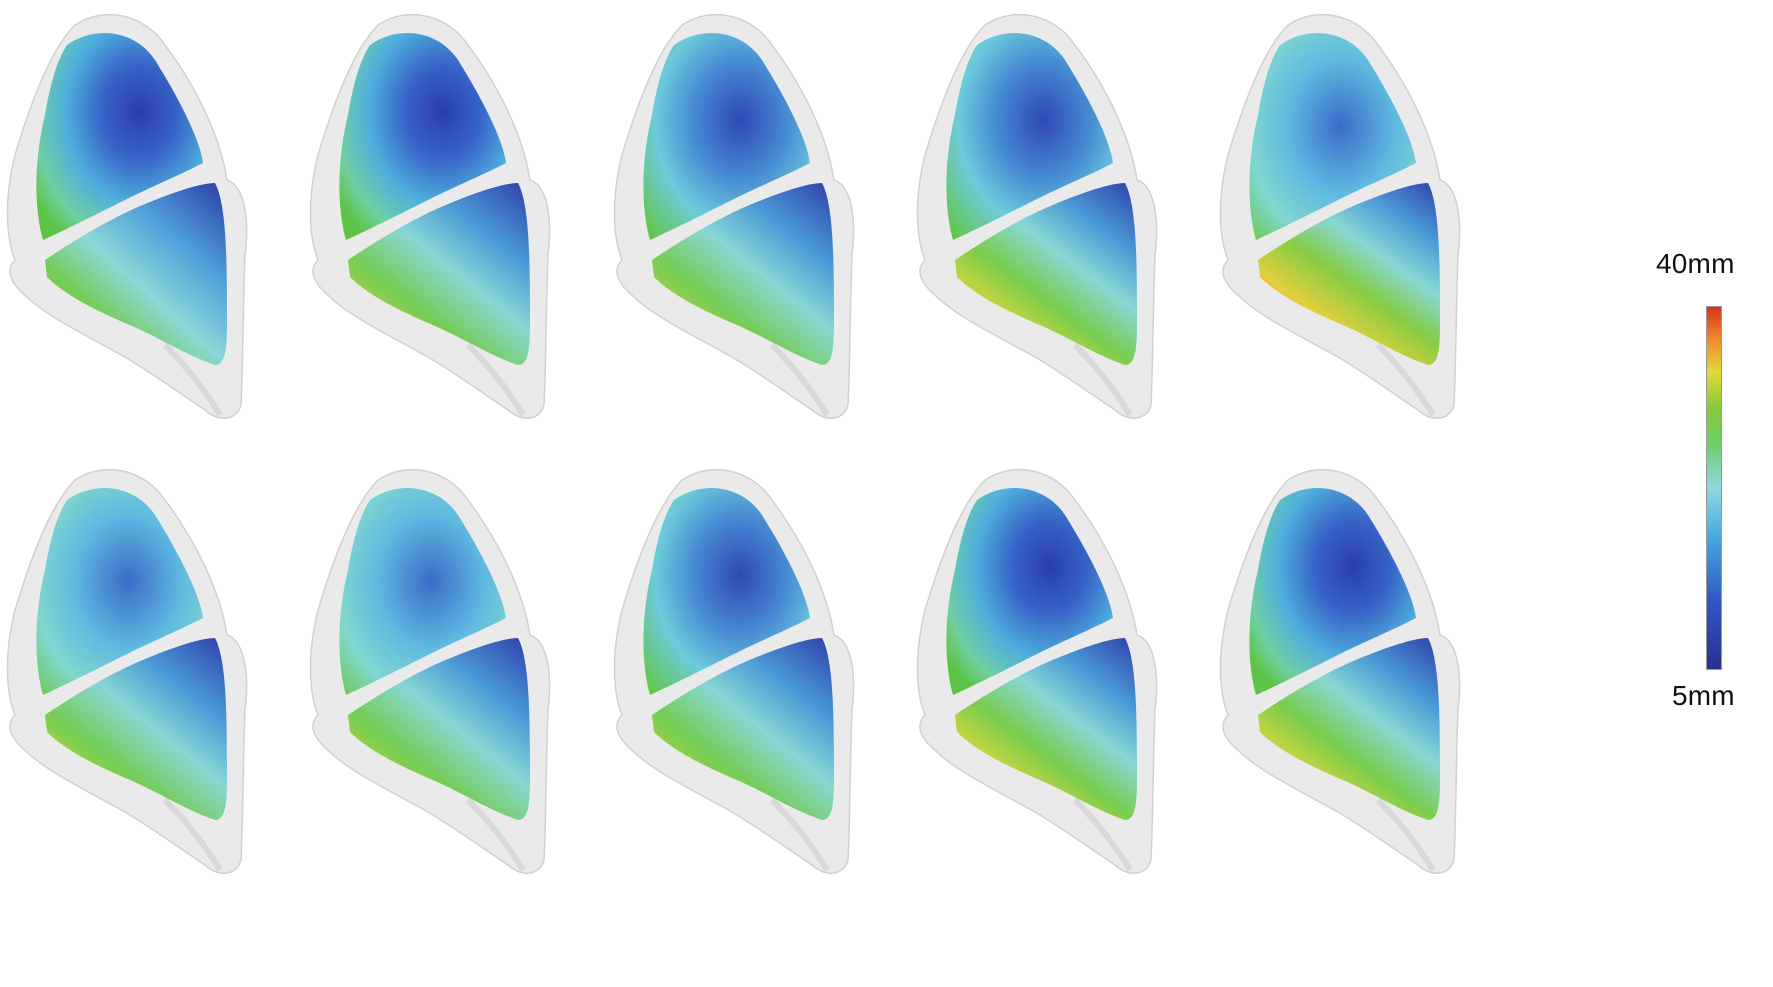 The image size is (1773, 987). What do you see at coordinates (1703, 695) in the screenshot?
I see `colorbar-min-label: 5mm` at bounding box center [1703, 695].